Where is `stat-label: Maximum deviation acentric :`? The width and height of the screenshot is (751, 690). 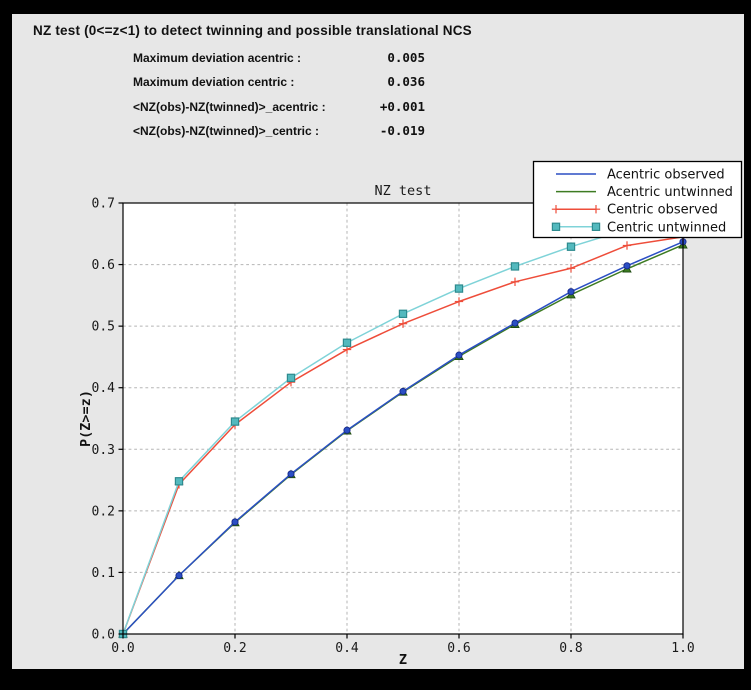 stat-label: Maximum deviation acentric : is located at coordinates (217, 58).